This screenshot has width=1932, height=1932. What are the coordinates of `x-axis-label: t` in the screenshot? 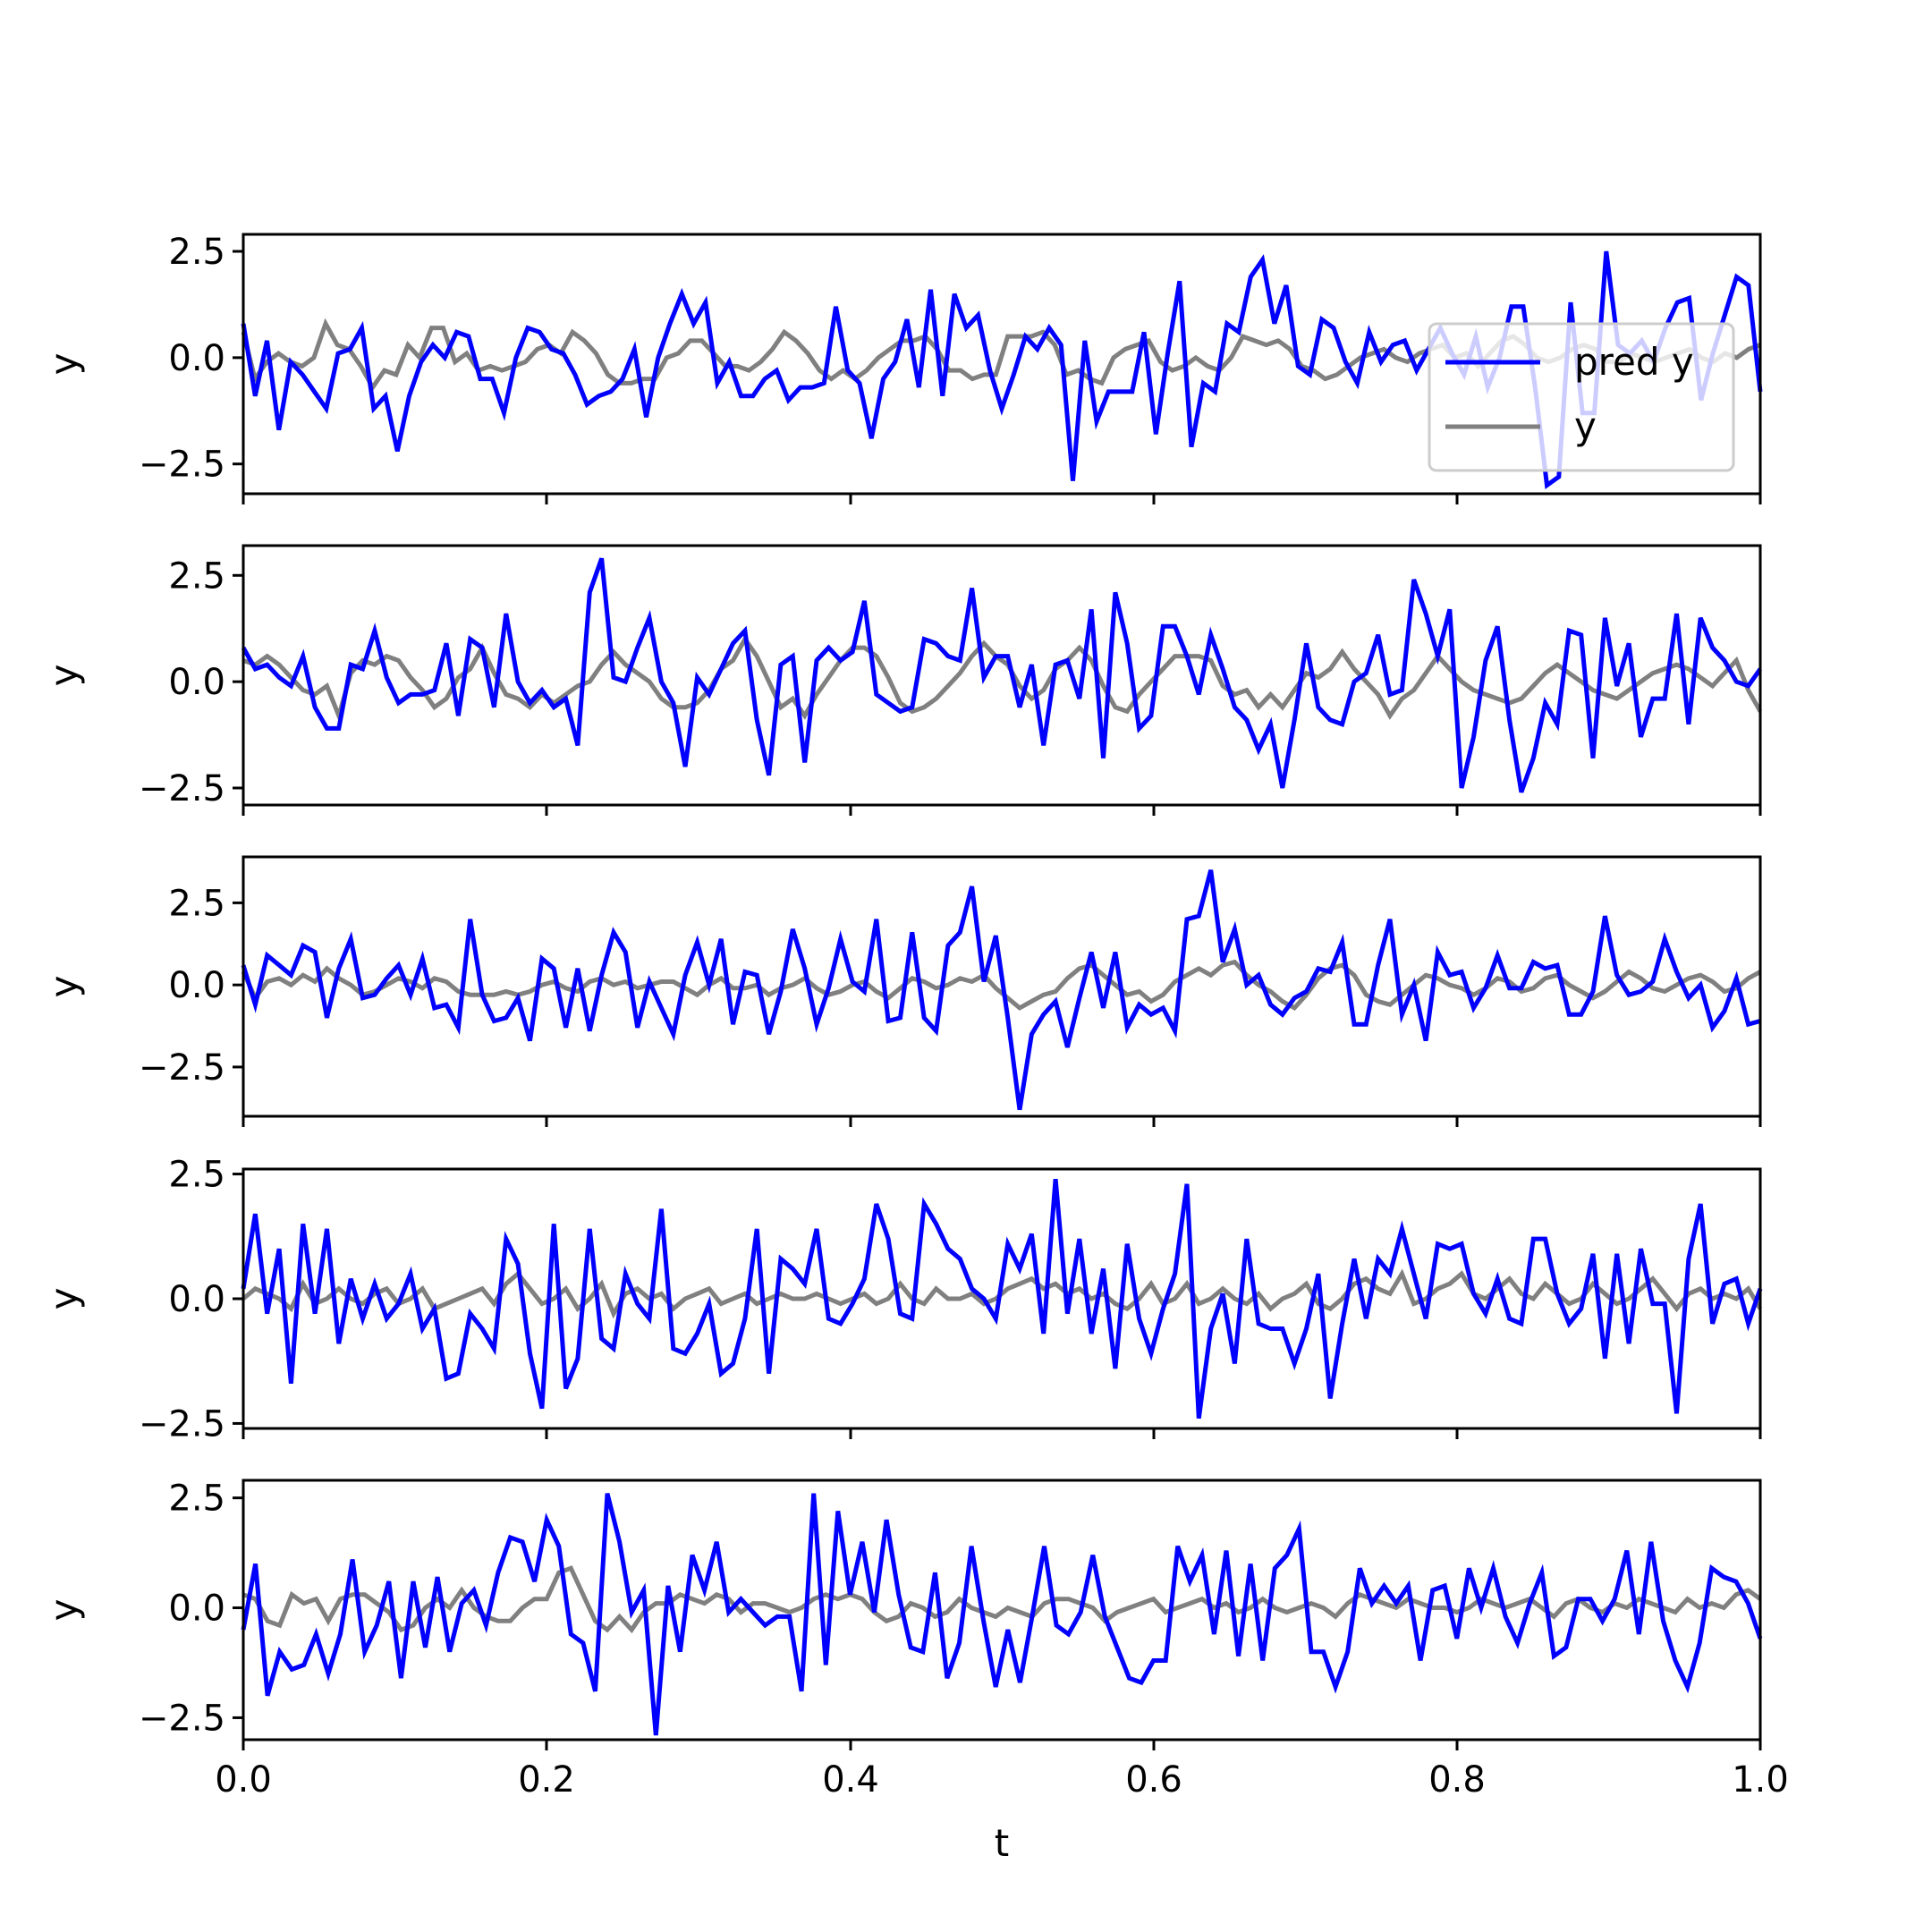 It's located at (1002, 1843).